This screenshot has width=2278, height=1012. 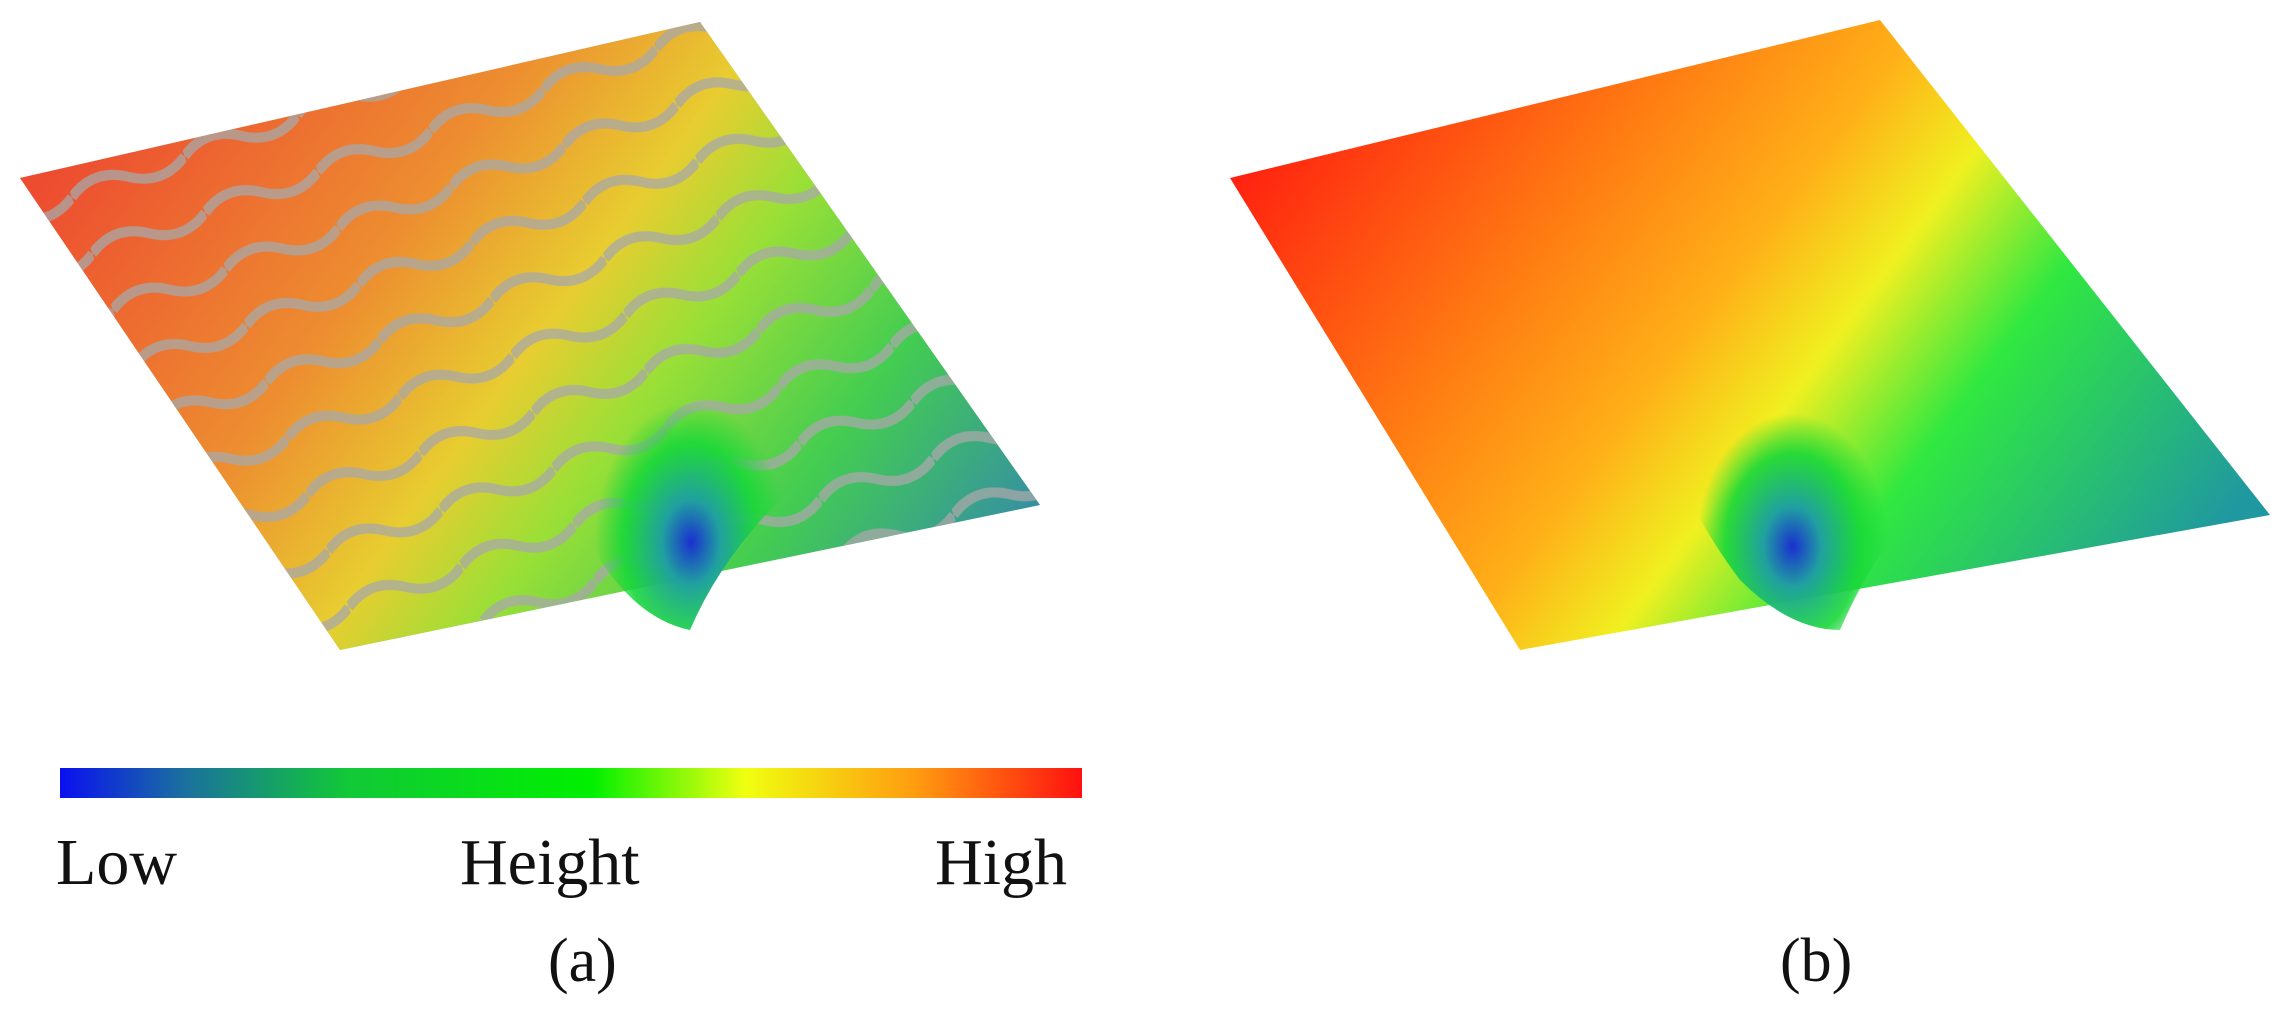 What do you see at coordinates (658, 430) in the screenshot?
I see `valley-region-a` at bounding box center [658, 430].